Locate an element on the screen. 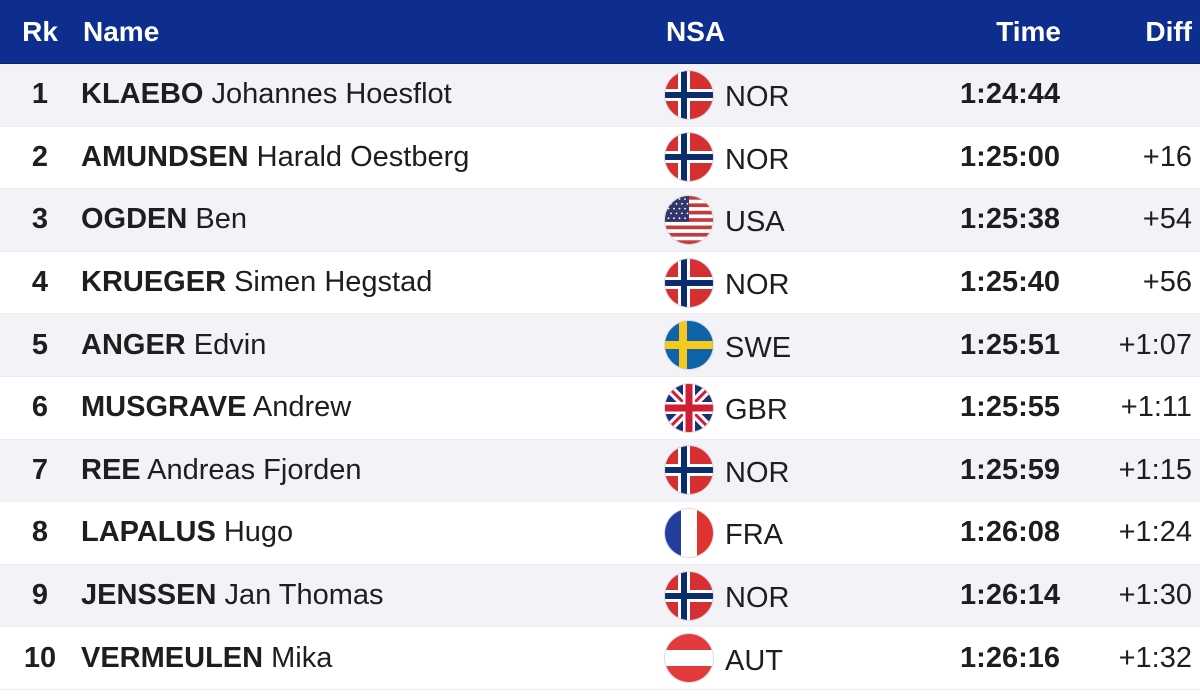 This screenshot has width=1200, height=696. diff-cell: +1:32 is located at coordinates (1155, 657).